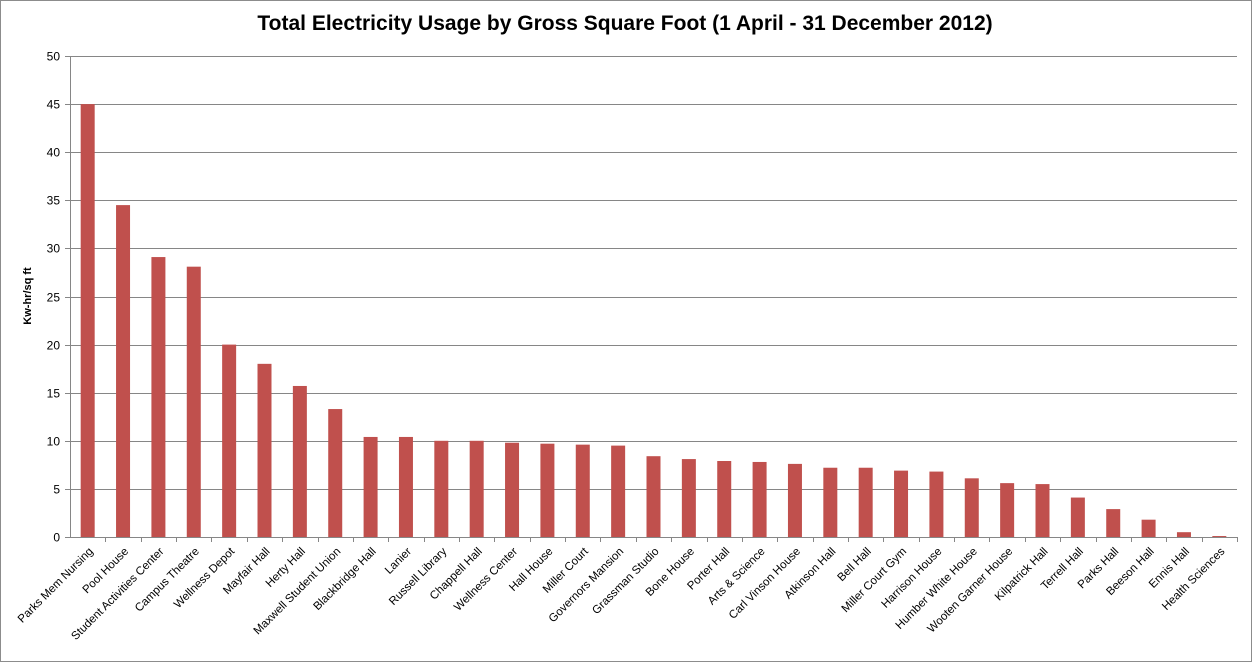  I want to click on y-tick-label: 30, so click(54, 249).